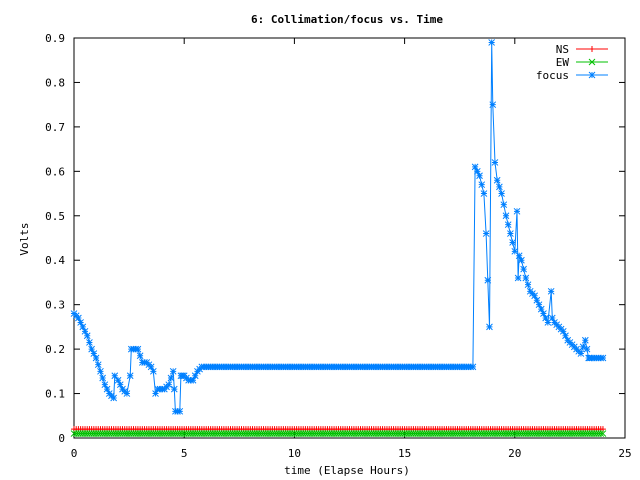  Describe the element at coordinates (294, 453) in the screenshot. I see `x-tick-label: 10` at that location.